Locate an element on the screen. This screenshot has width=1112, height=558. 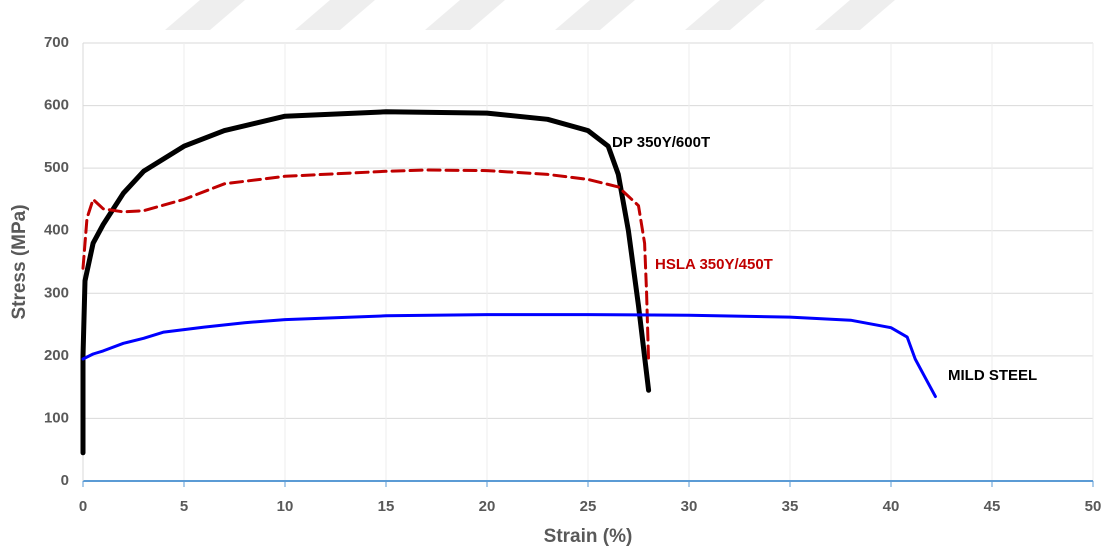
y-tick-label: 0 is located at coordinates (65, 480).